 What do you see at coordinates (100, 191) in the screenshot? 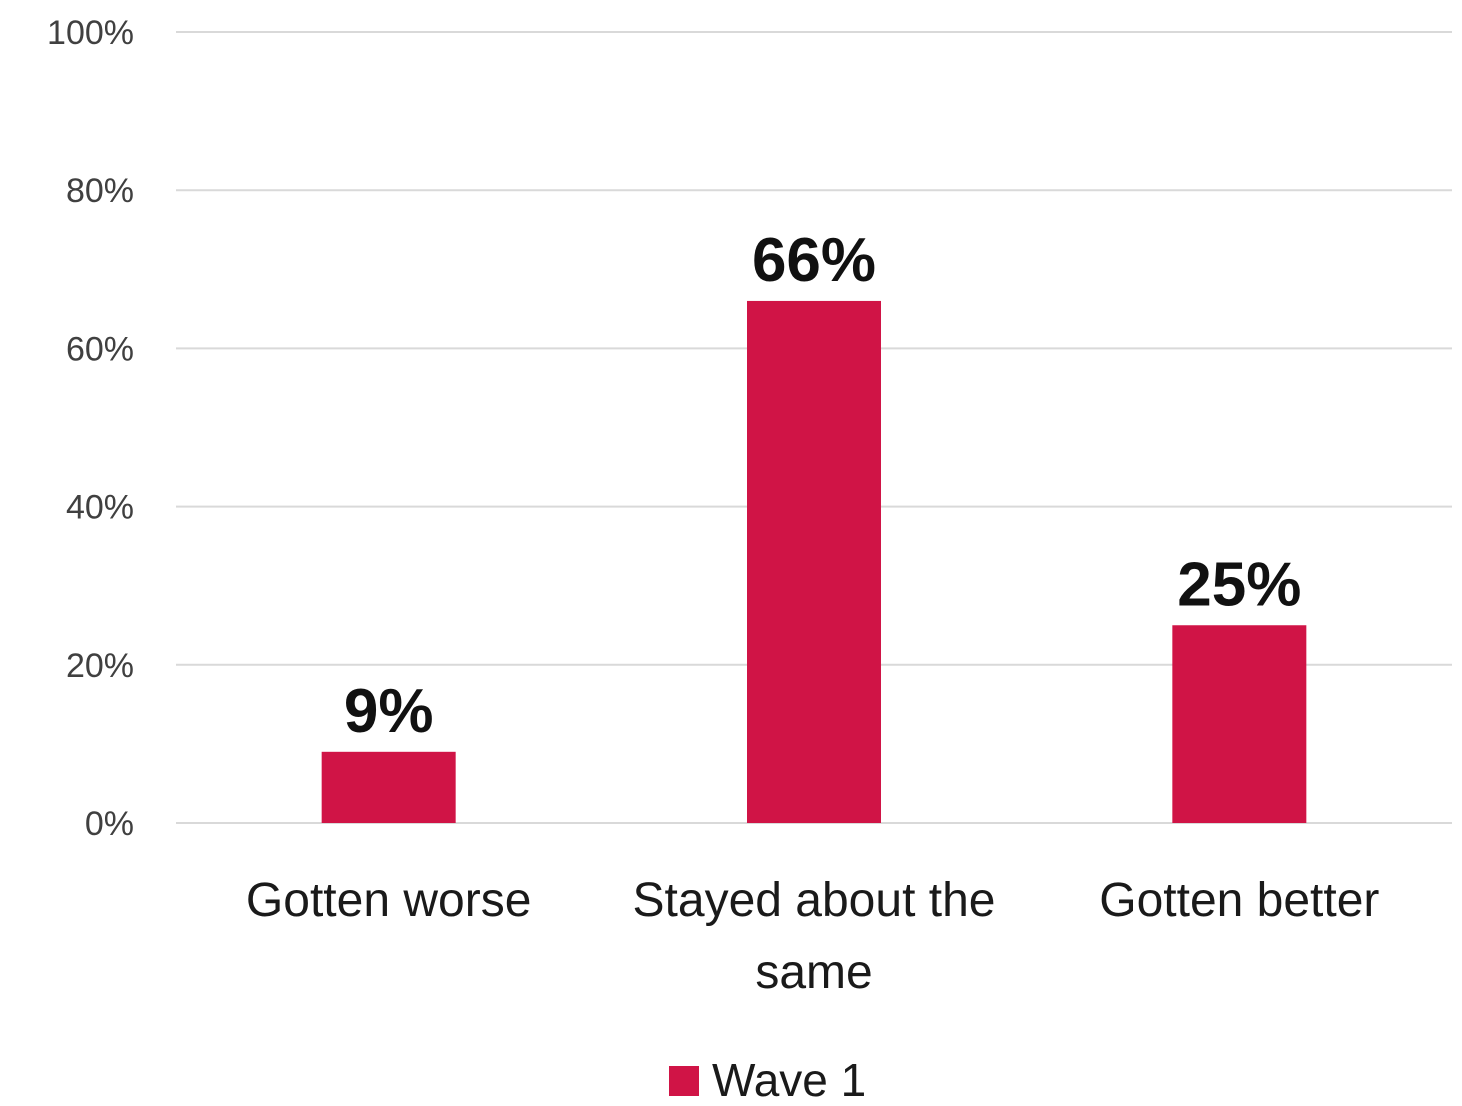
I see `y-tick-label: 80%` at bounding box center [100, 191].